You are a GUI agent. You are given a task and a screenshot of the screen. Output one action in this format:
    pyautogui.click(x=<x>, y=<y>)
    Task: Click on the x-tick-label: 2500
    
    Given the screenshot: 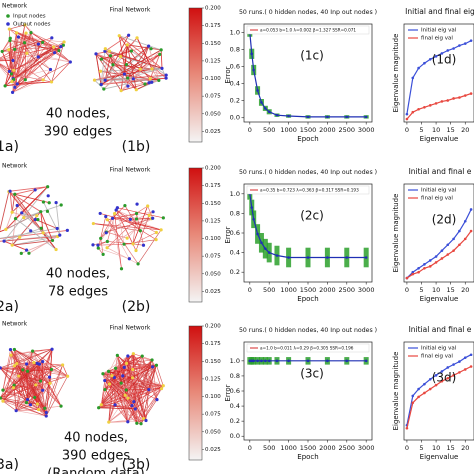 What is the action you would take?
    pyautogui.click(x=347, y=448)
    